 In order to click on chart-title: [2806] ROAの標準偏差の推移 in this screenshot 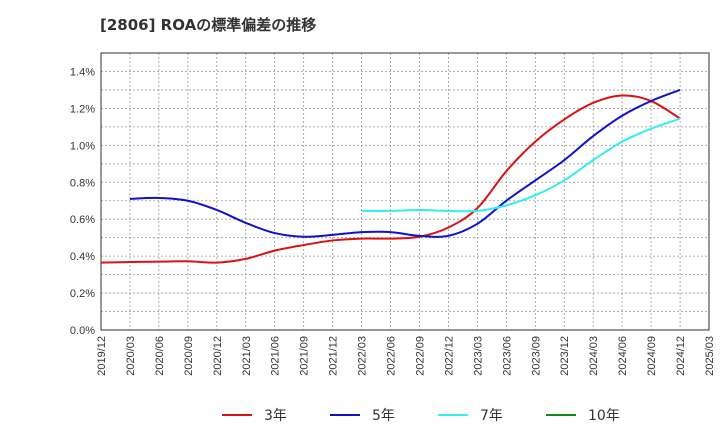, I will do `click(208, 25)`.